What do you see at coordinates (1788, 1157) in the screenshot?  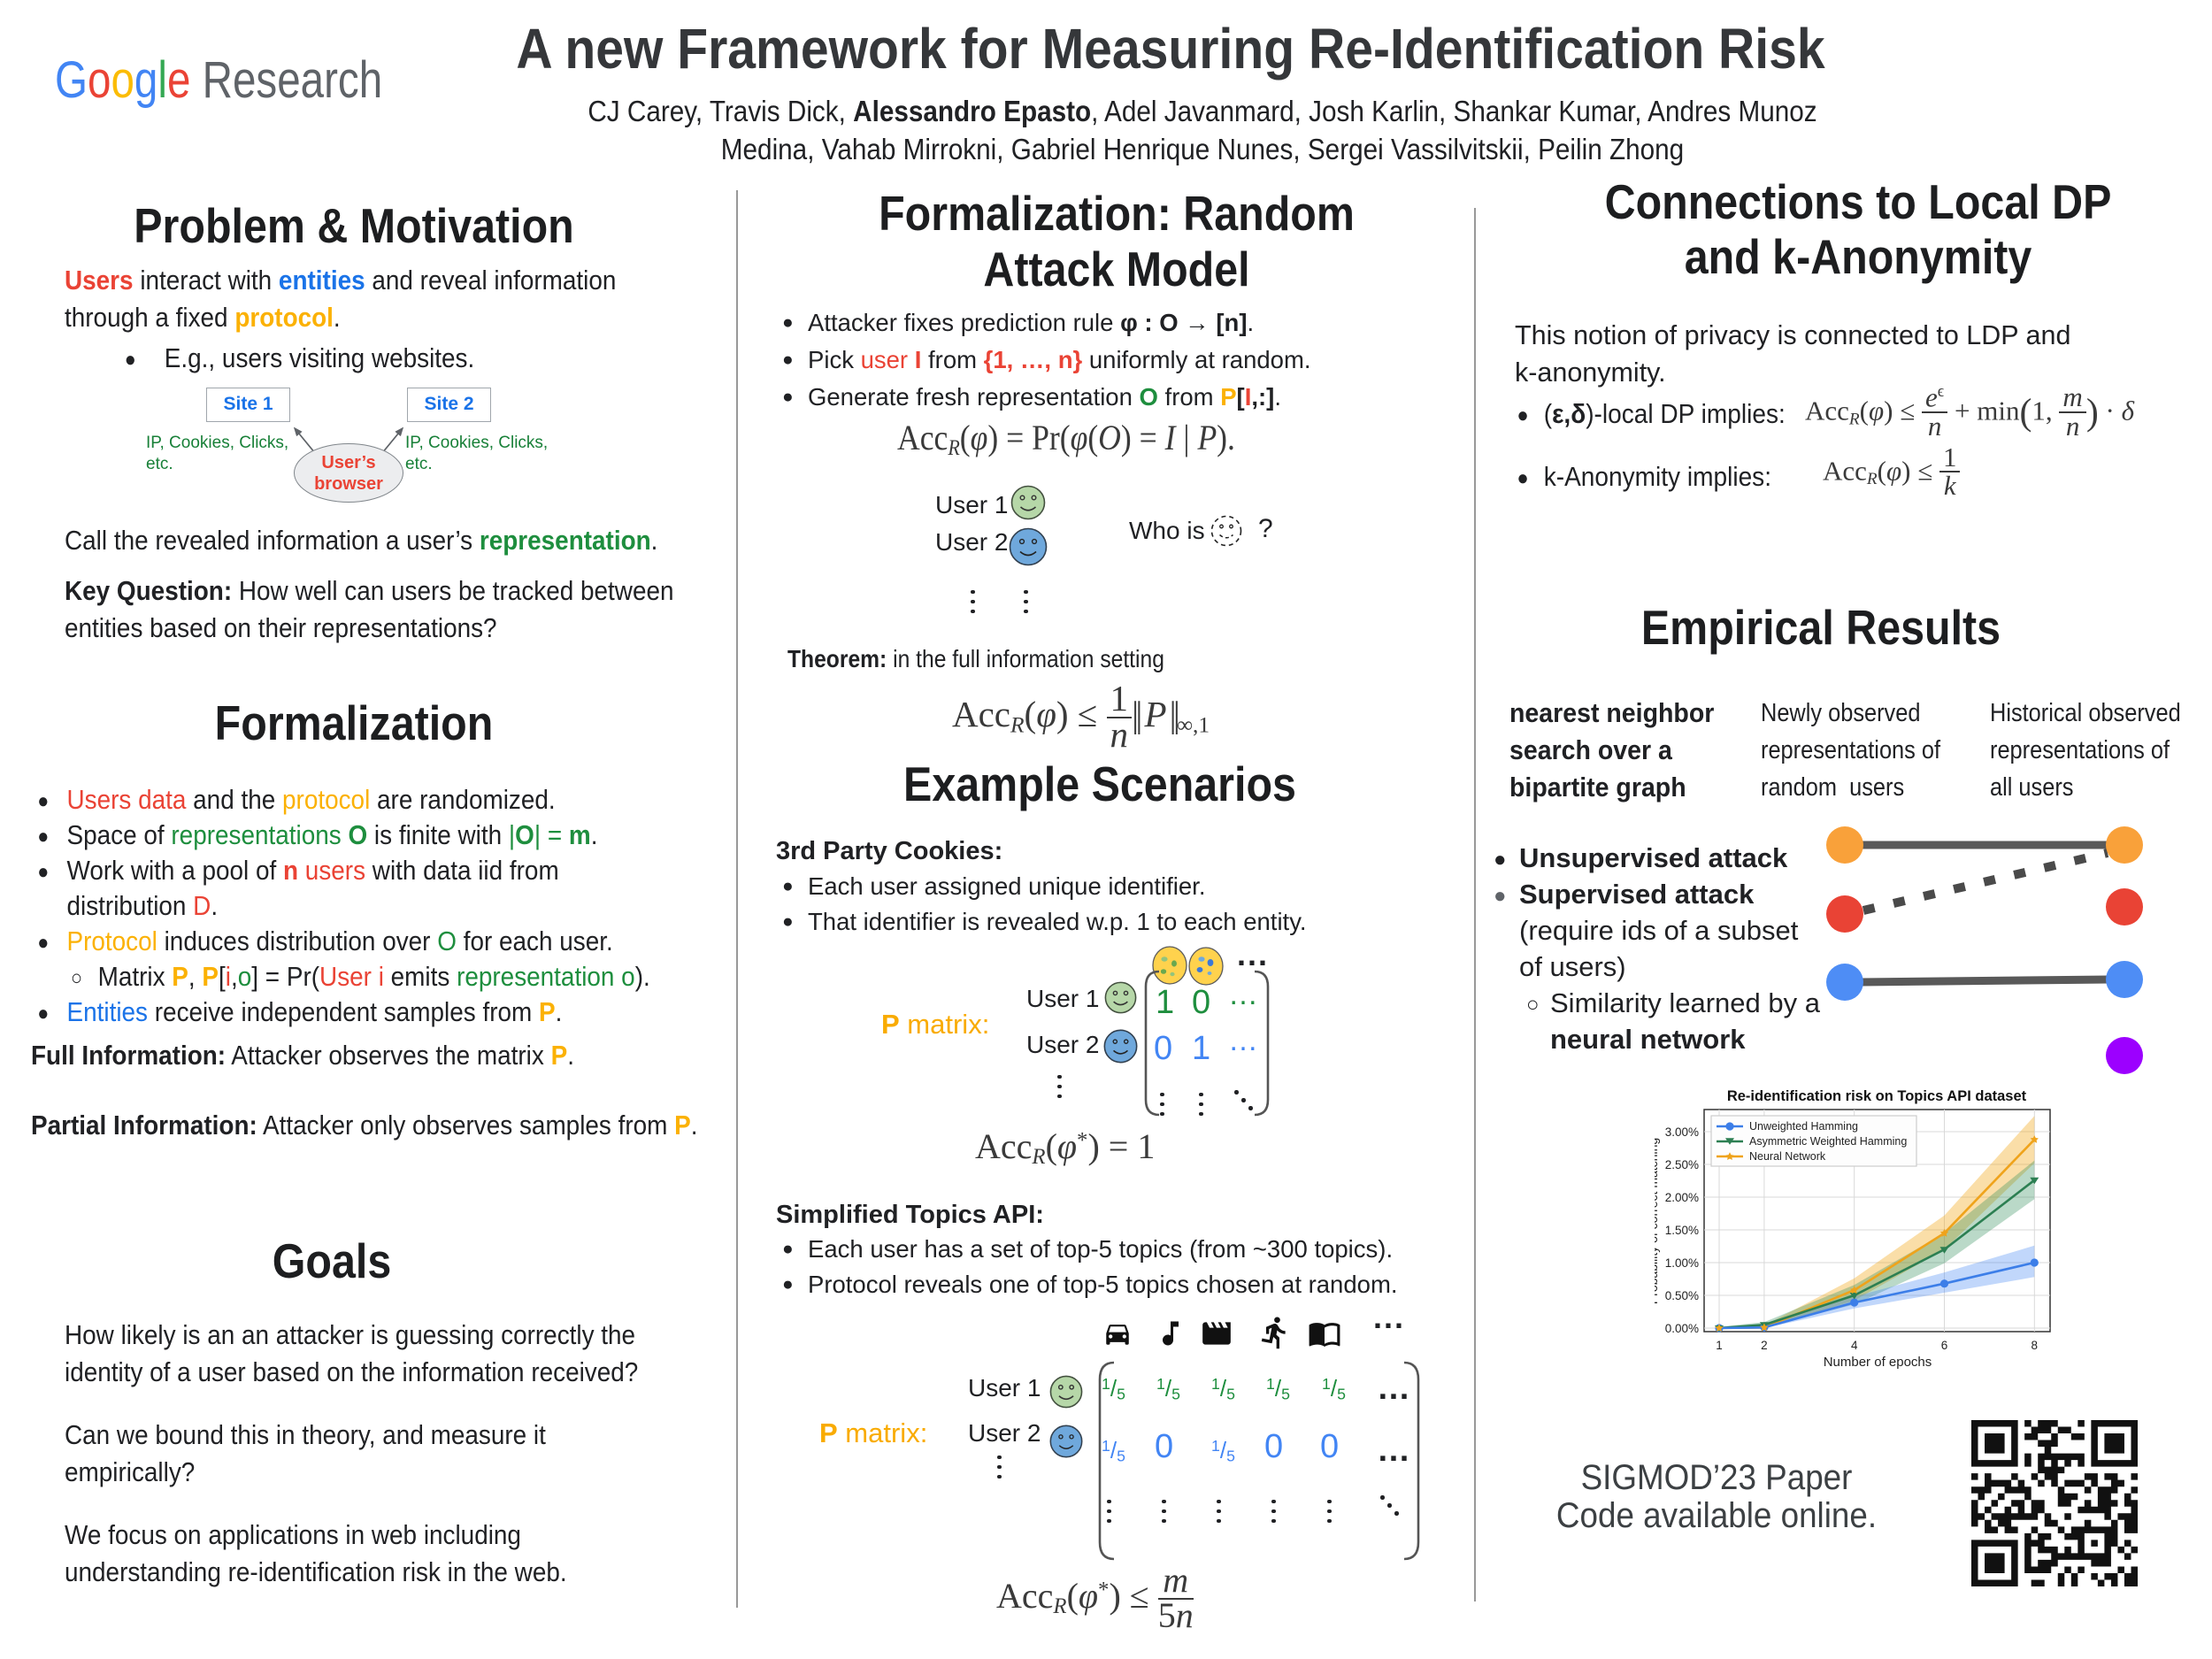 I see `svg-text: Neural Network` at bounding box center [1788, 1157].